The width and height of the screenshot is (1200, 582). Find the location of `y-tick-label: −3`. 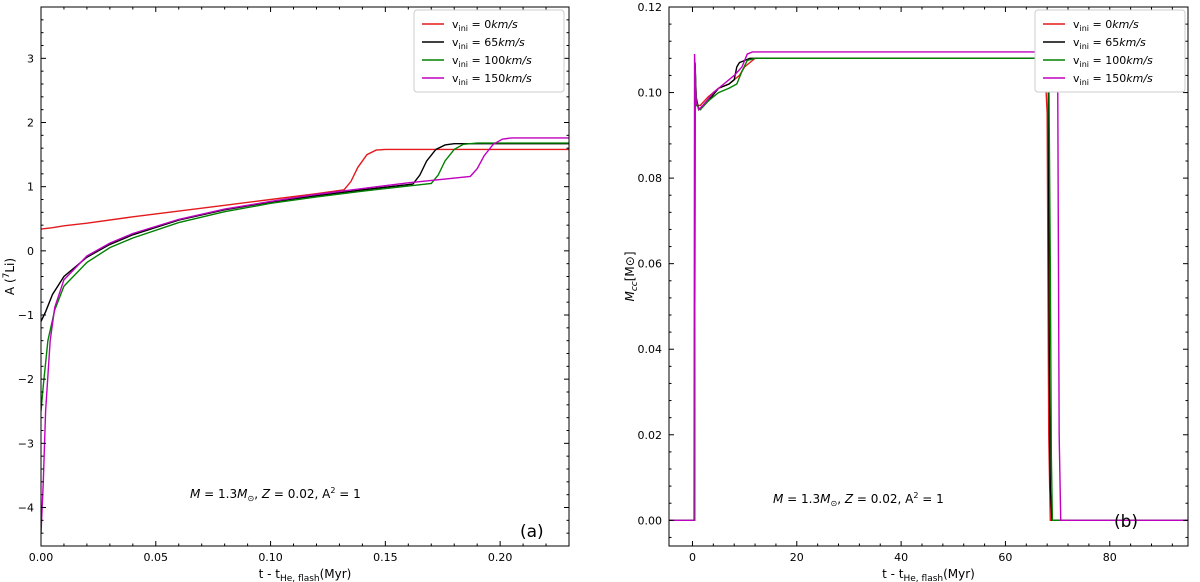

y-tick-label: −3 is located at coordinates (26, 443).